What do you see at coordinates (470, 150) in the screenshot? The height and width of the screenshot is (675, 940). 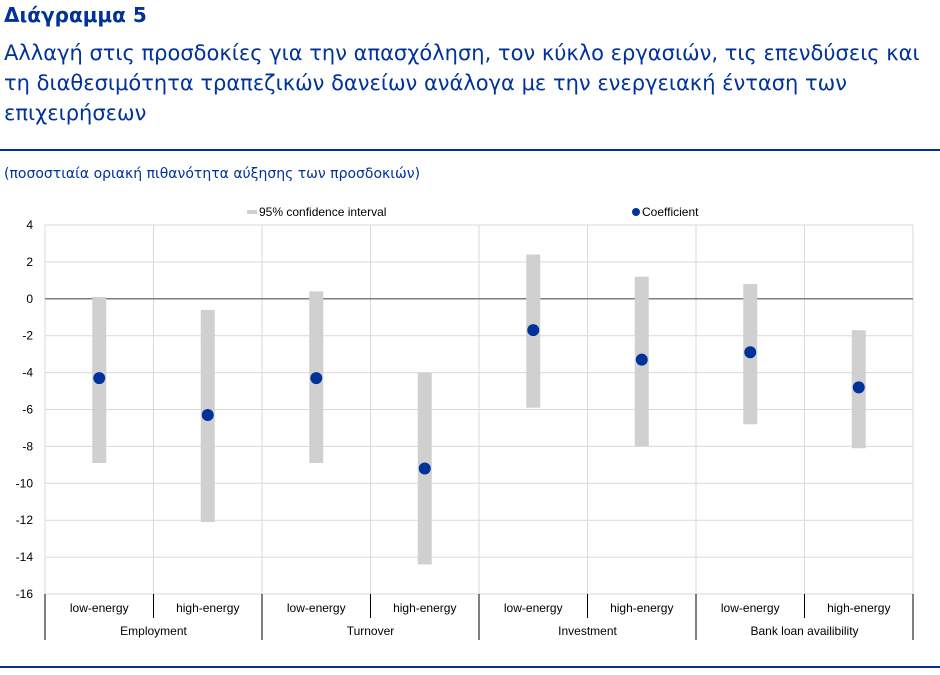 I see `top-rule` at bounding box center [470, 150].